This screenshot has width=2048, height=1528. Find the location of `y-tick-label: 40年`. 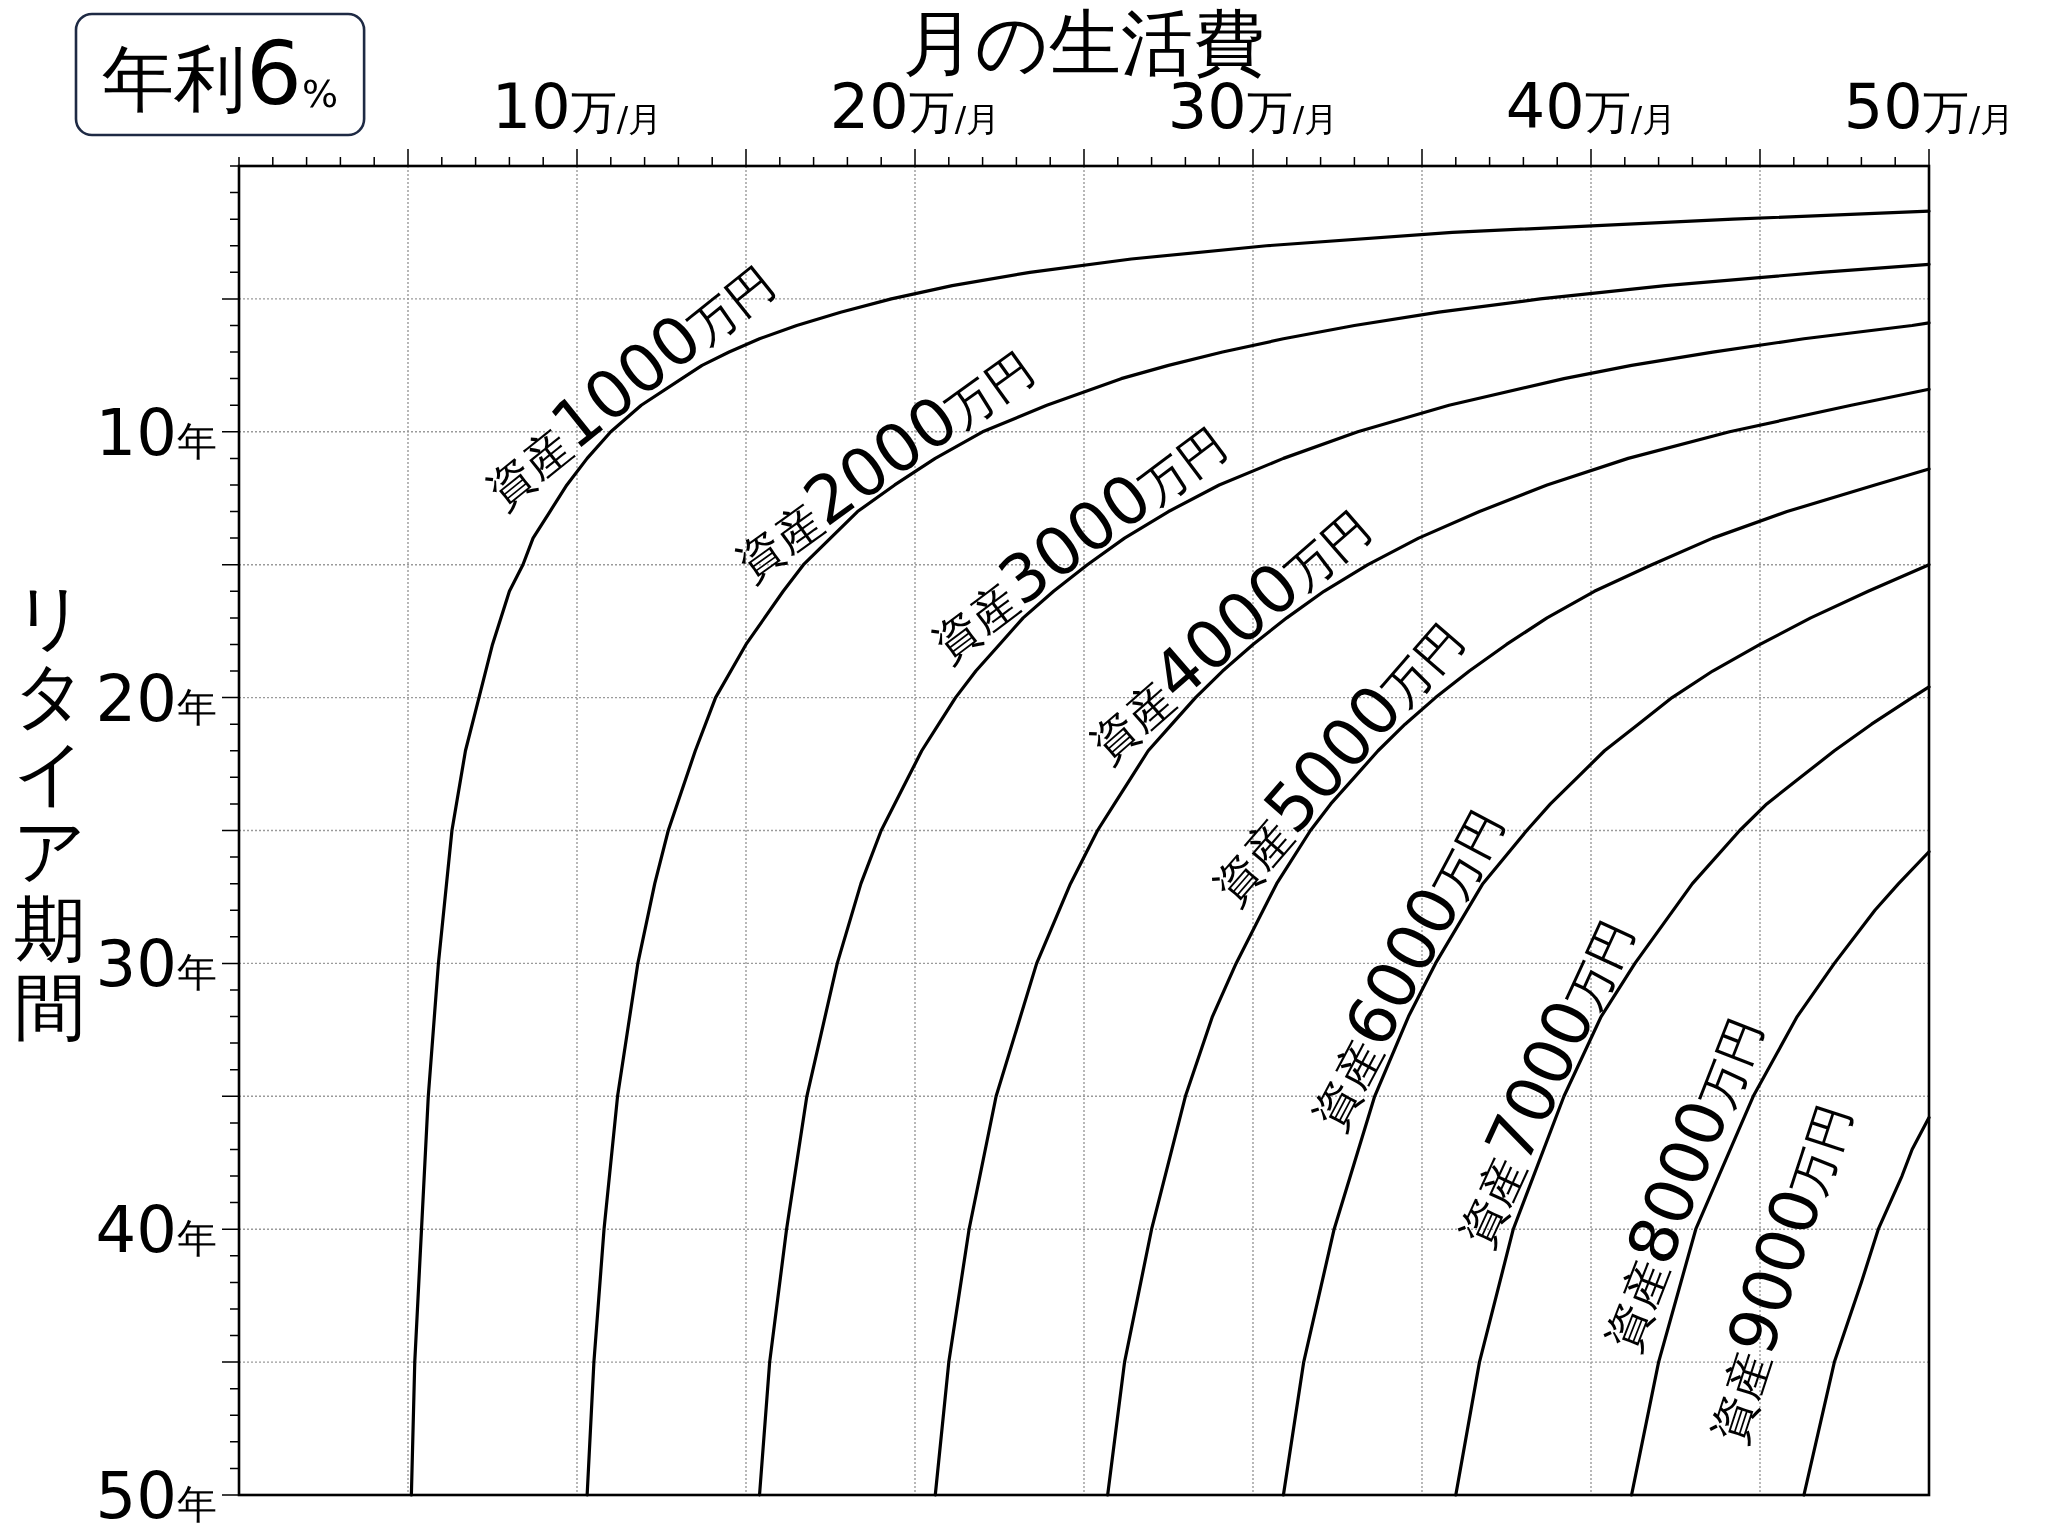

y-tick-label: 40年 is located at coordinates (156, 1230).